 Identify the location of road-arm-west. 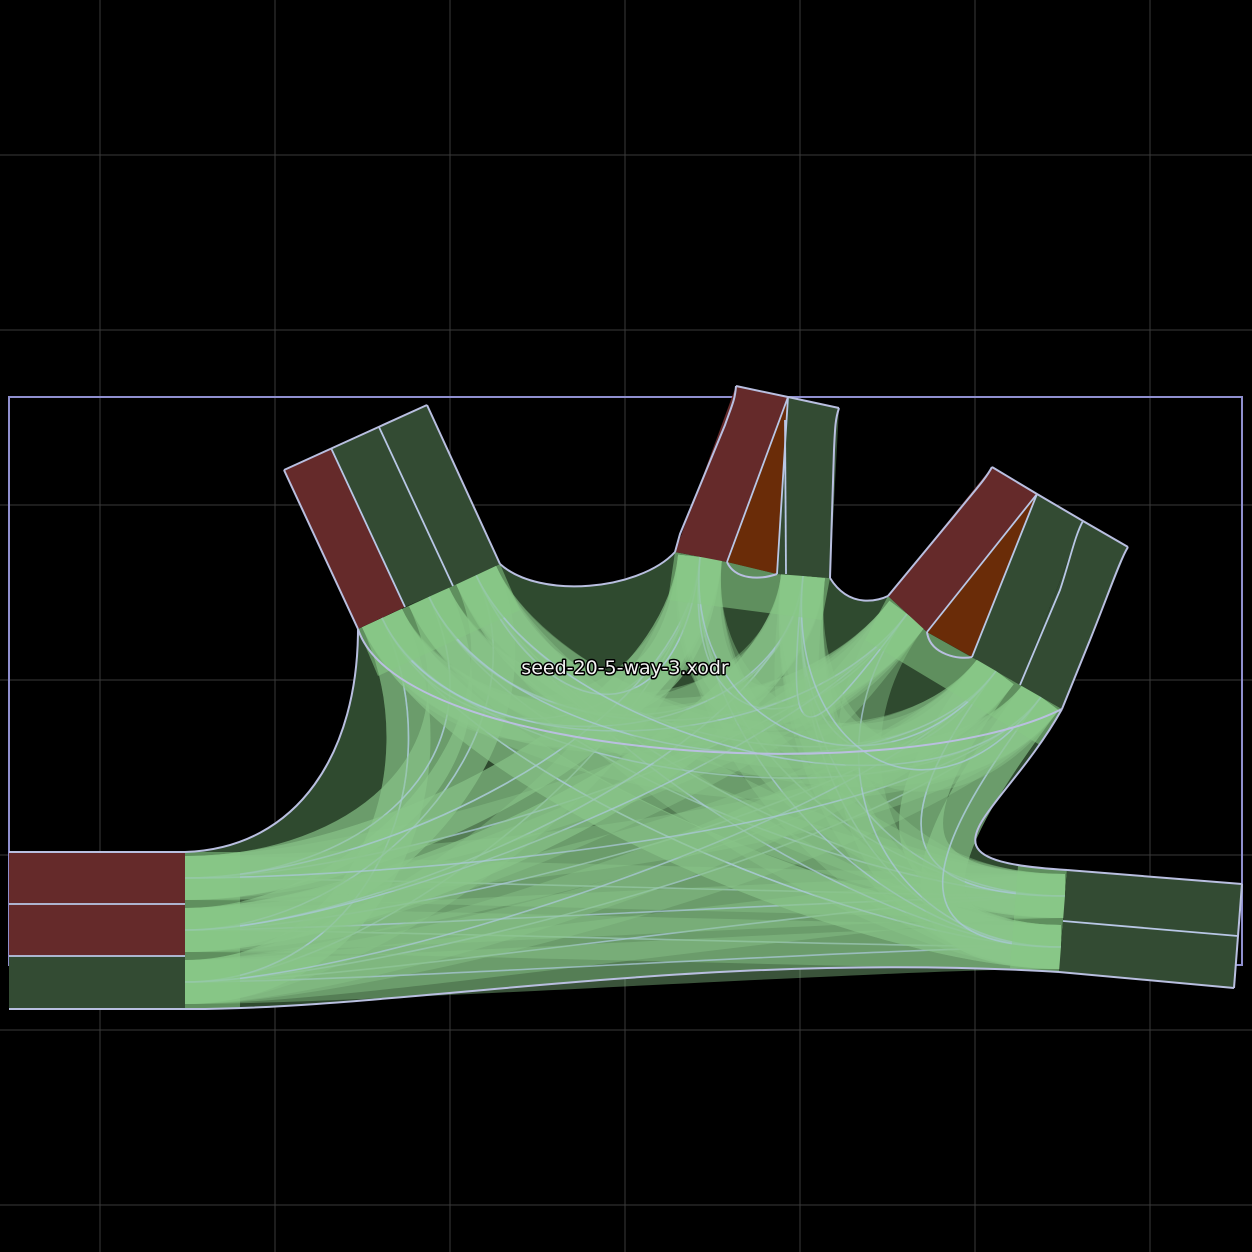
(97, 930).